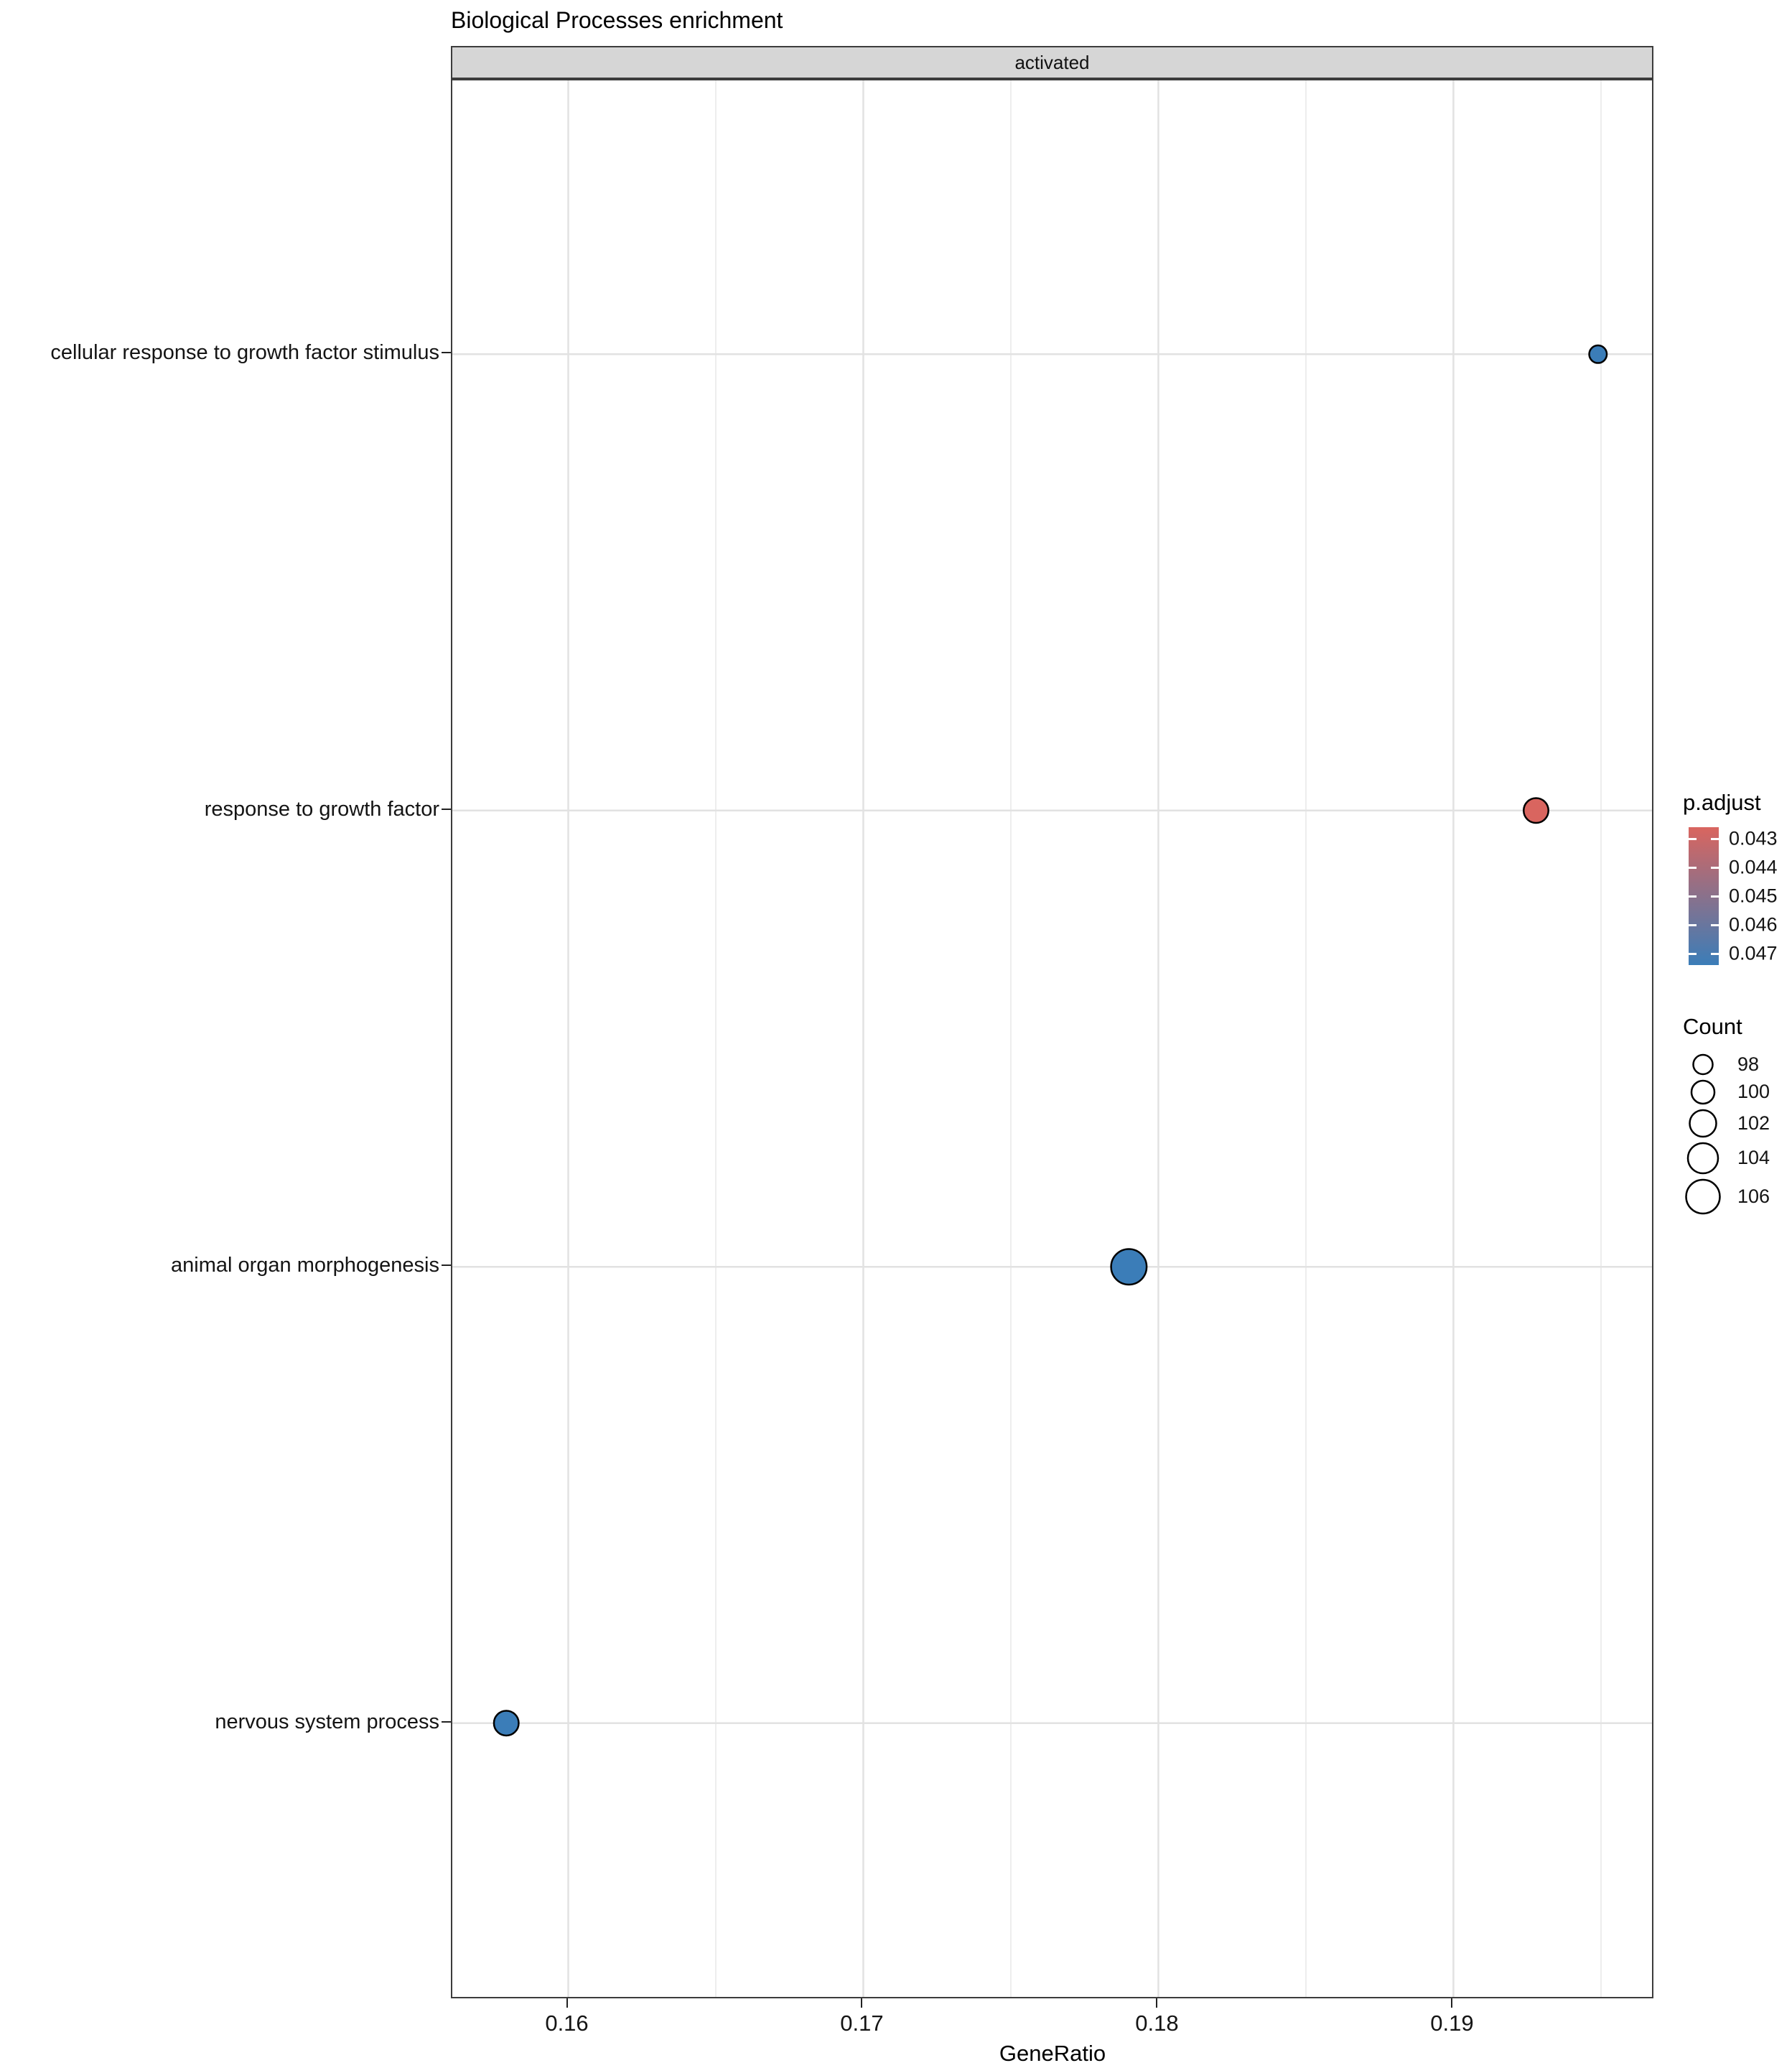 Image resolution: width=1792 pixels, height=2068 pixels. What do you see at coordinates (1753, 1157) in the screenshot?
I see `size-legend-value: 104` at bounding box center [1753, 1157].